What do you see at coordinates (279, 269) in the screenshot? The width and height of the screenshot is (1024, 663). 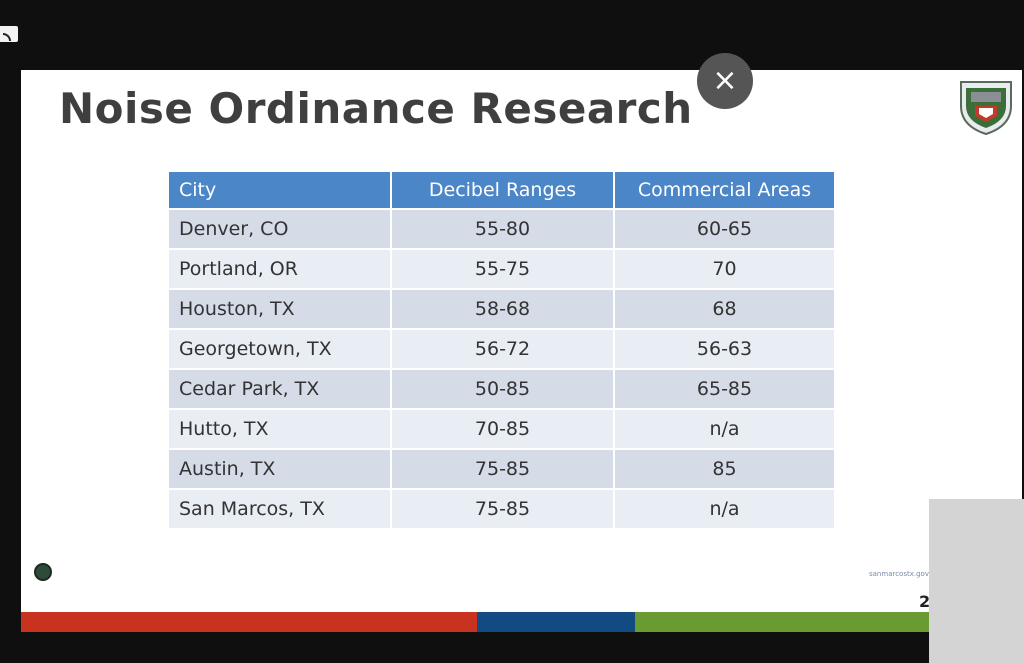 I see `cell-city: Portland, OR` at bounding box center [279, 269].